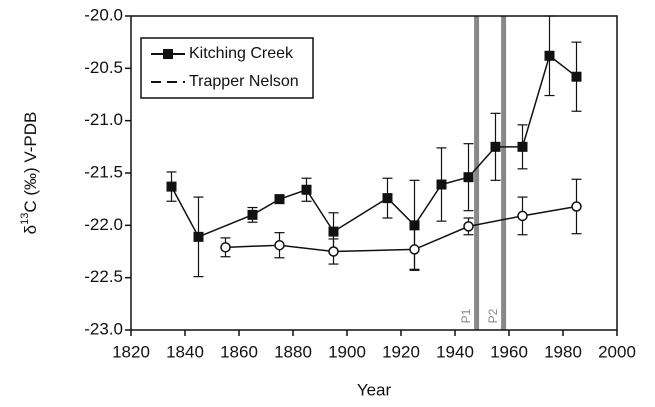 This screenshot has height=407, width=655. Describe the element at coordinates (401, 351) in the screenshot. I see `x-tick-label: 1920` at that location.